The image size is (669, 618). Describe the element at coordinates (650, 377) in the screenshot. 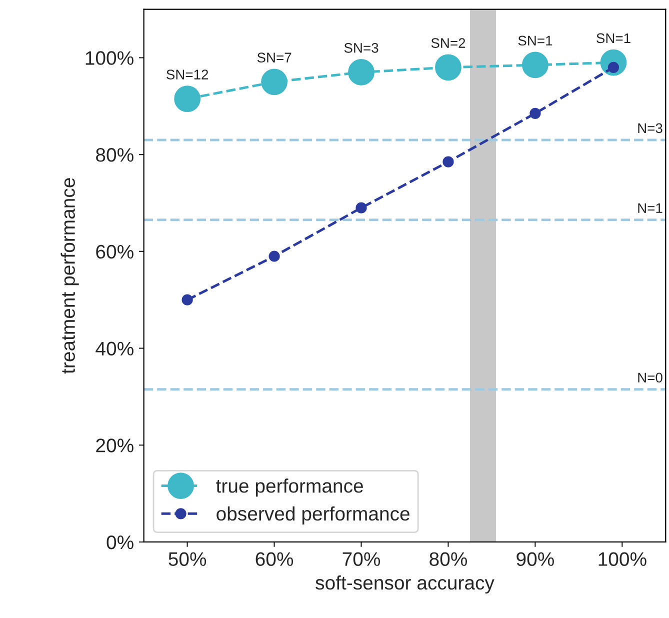

I see `annotation: N=0` at that location.